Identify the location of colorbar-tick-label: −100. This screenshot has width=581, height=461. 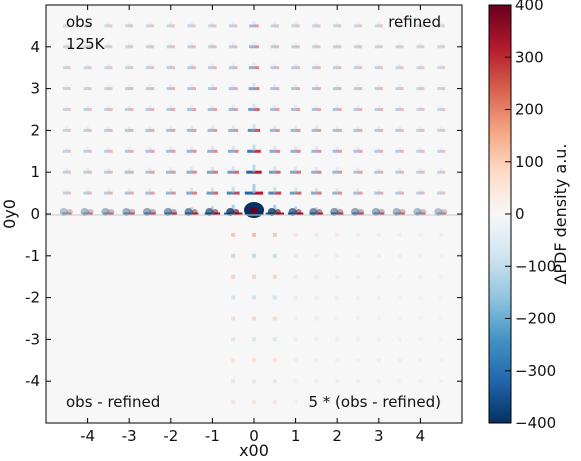
(535, 266).